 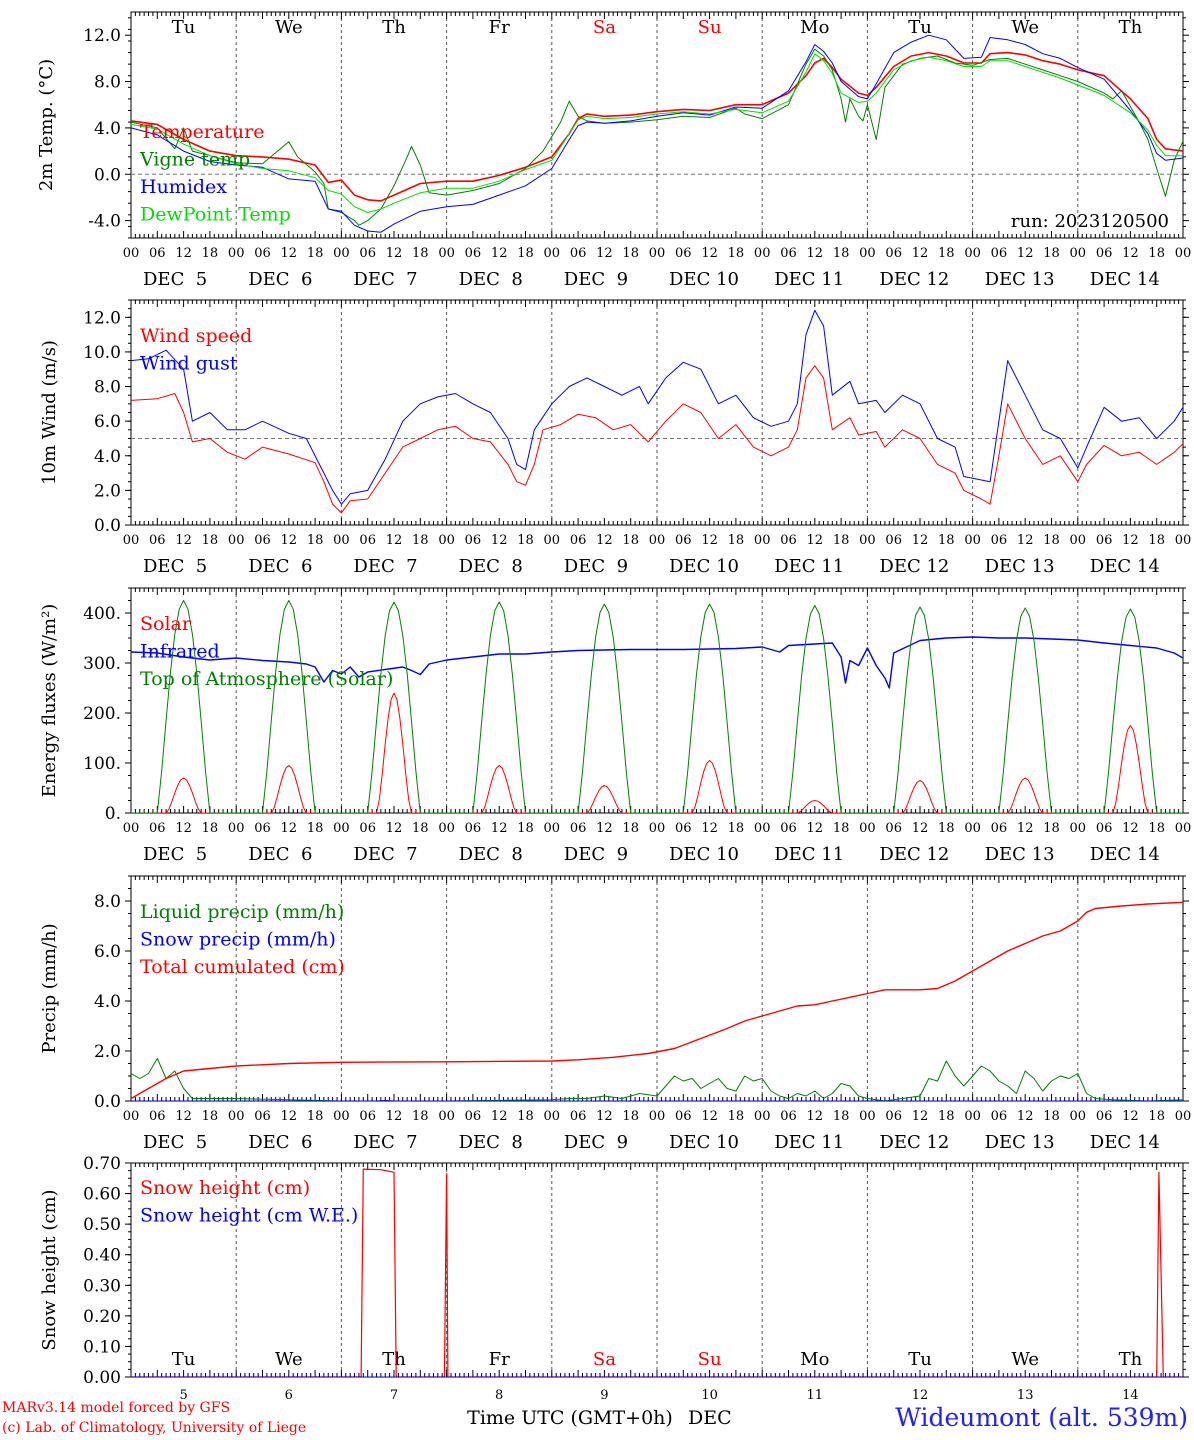 What do you see at coordinates (102, 1317) in the screenshot?
I see `y-tick-label: 0.20` at bounding box center [102, 1317].